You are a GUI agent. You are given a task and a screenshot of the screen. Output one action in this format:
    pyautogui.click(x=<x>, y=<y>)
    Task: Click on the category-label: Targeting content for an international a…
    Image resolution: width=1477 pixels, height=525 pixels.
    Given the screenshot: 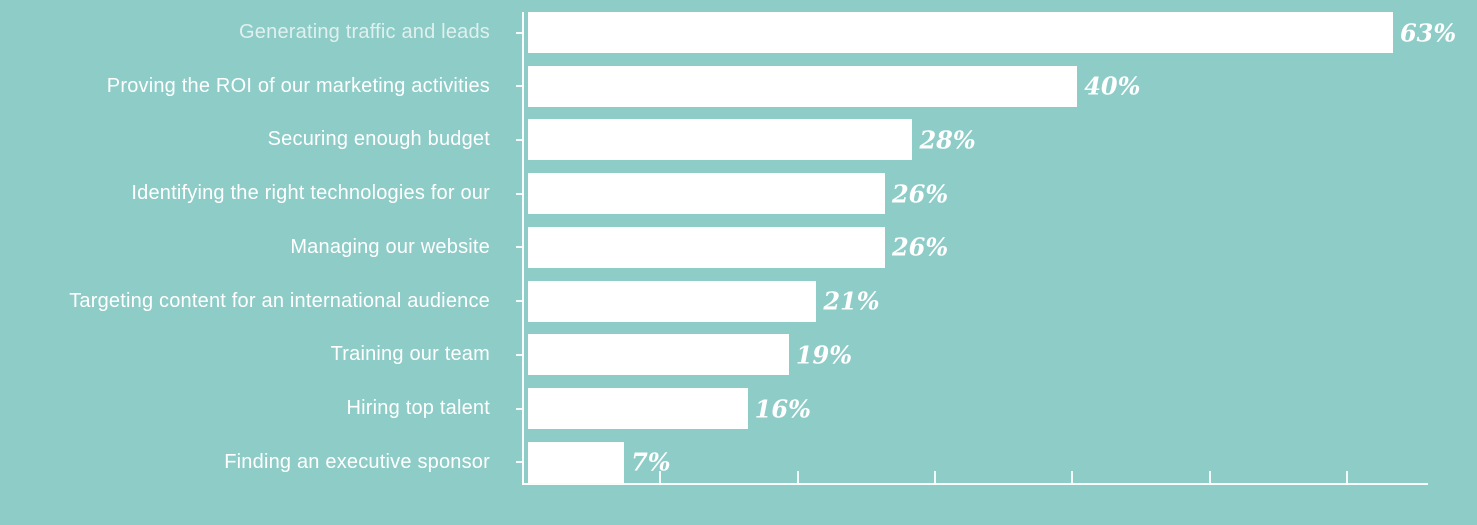 What is the action you would take?
    pyautogui.click(x=279, y=300)
    